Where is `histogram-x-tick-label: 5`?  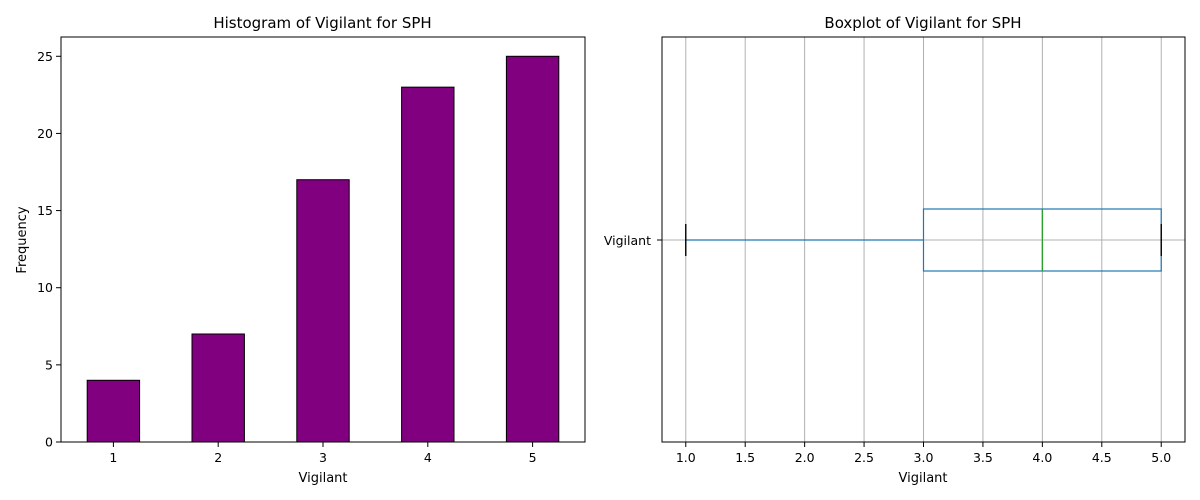
histogram-x-tick-label: 5 is located at coordinates (533, 457).